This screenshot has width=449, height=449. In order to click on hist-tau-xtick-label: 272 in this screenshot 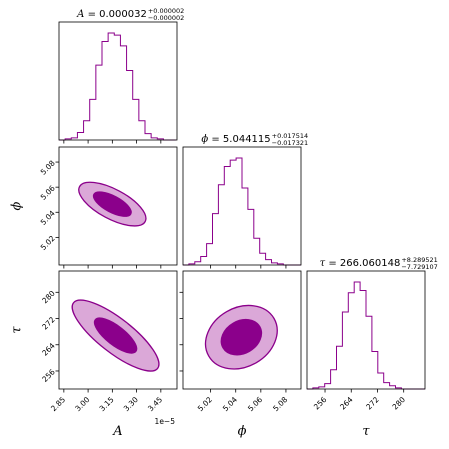, I will do `click(372, 403)`.